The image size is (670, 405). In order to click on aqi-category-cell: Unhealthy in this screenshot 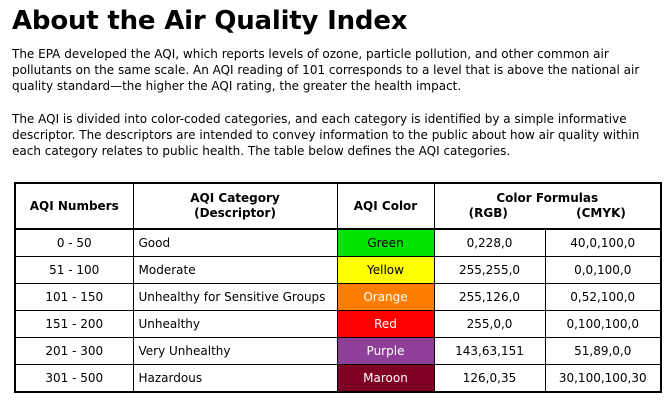, I will do `click(235, 324)`.